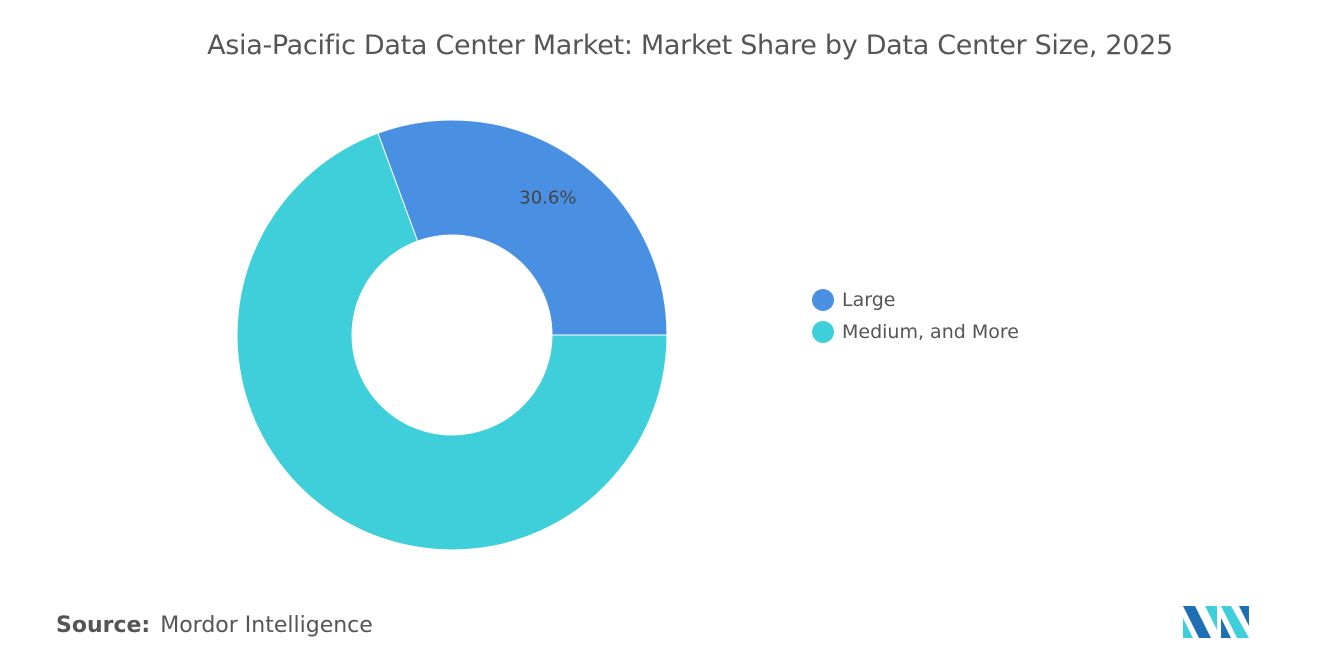 This screenshot has height=665, width=1320. I want to click on source-note: Source: Mordor Intelligence, so click(214, 625).